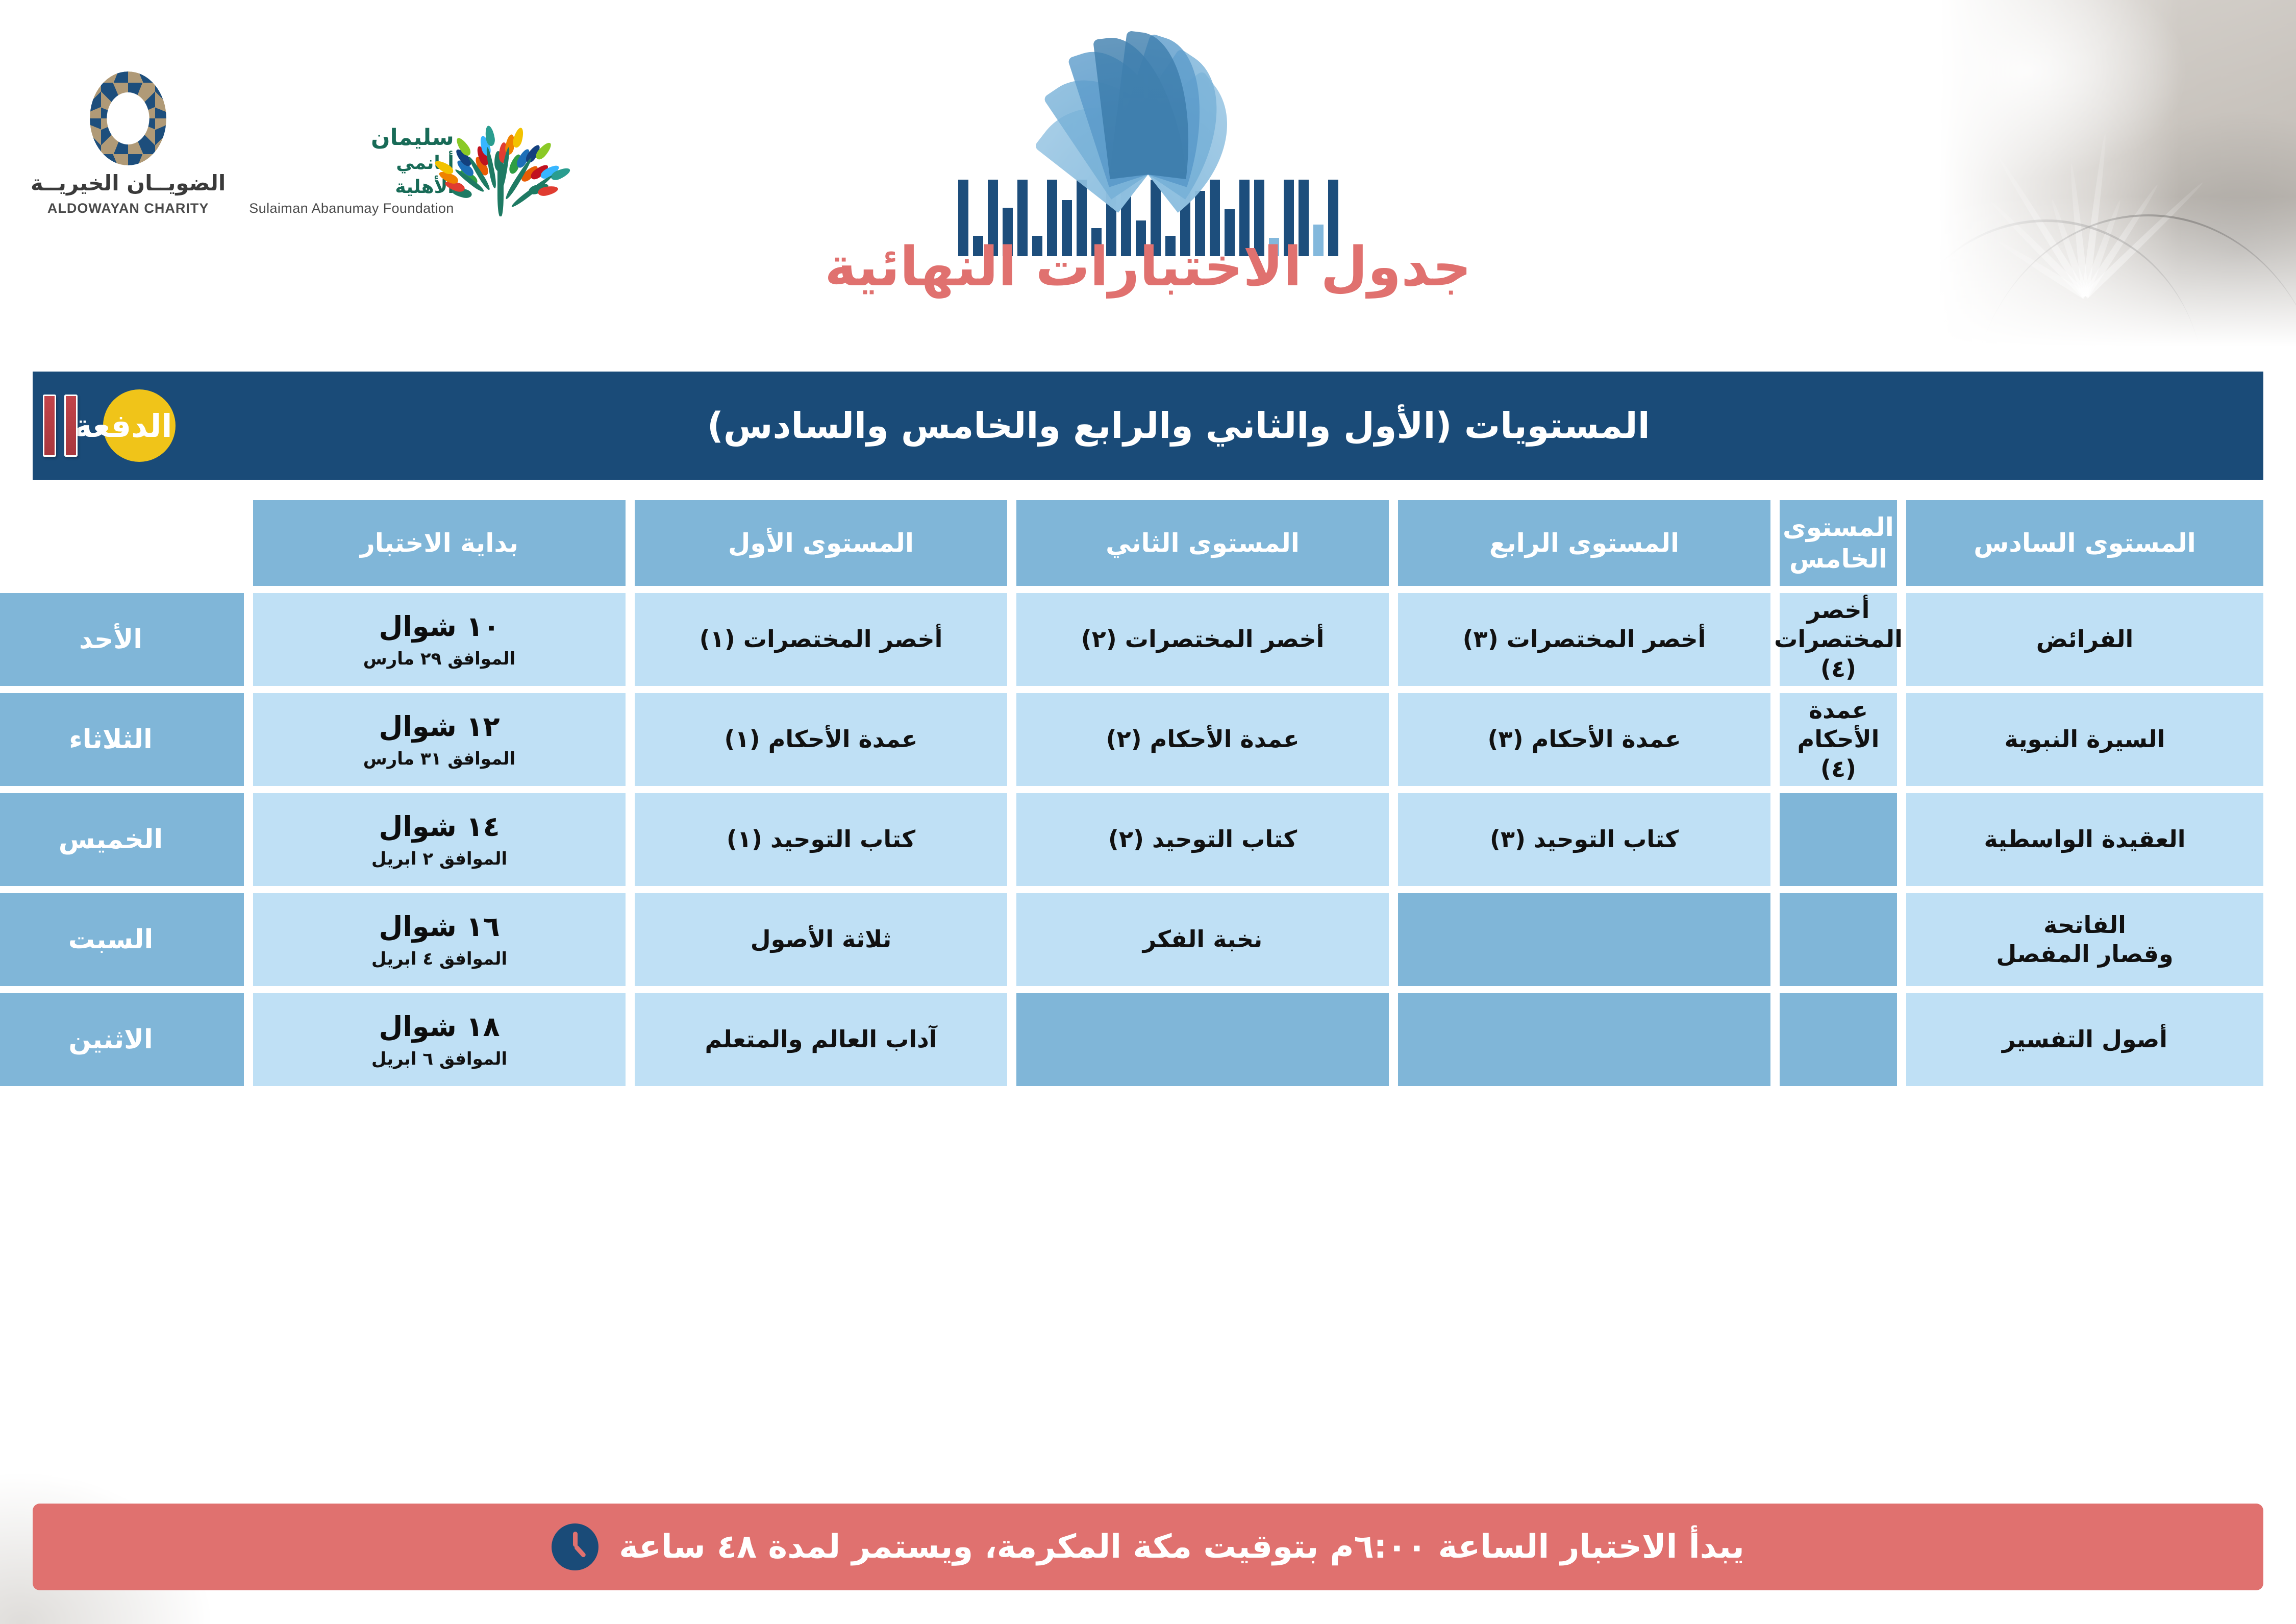 Image resolution: width=2296 pixels, height=1624 pixels. Describe the element at coordinates (1584, 839) in the screenshot. I see `table-cell-subject: كتاب التوحيد (٣)` at that location.